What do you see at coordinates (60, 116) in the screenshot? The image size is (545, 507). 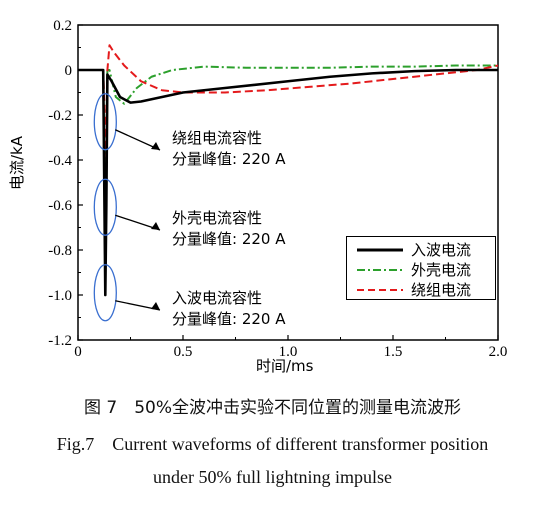 I see `y-tick-label-2: -0.2` at bounding box center [60, 116].